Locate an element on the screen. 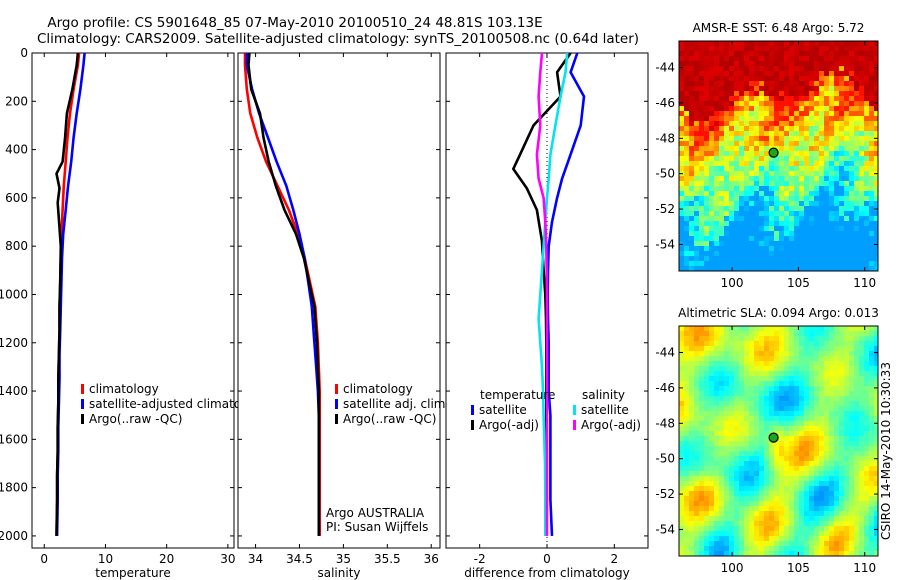 This screenshot has height=580, width=900. argo-position-marker is located at coordinates (773, 152).